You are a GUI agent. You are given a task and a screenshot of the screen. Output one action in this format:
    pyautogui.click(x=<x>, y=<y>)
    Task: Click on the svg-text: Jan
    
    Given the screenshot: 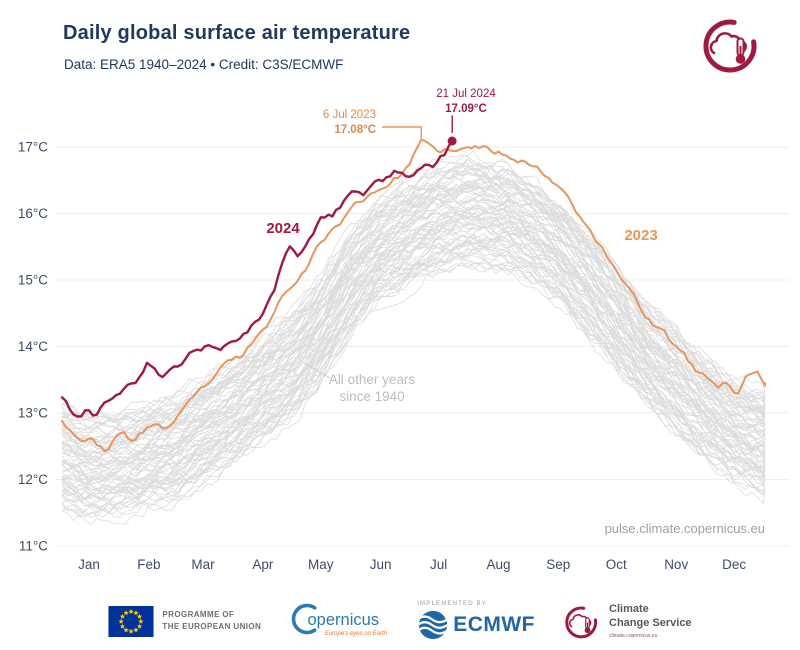 What is the action you would take?
    pyautogui.click(x=89, y=564)
    